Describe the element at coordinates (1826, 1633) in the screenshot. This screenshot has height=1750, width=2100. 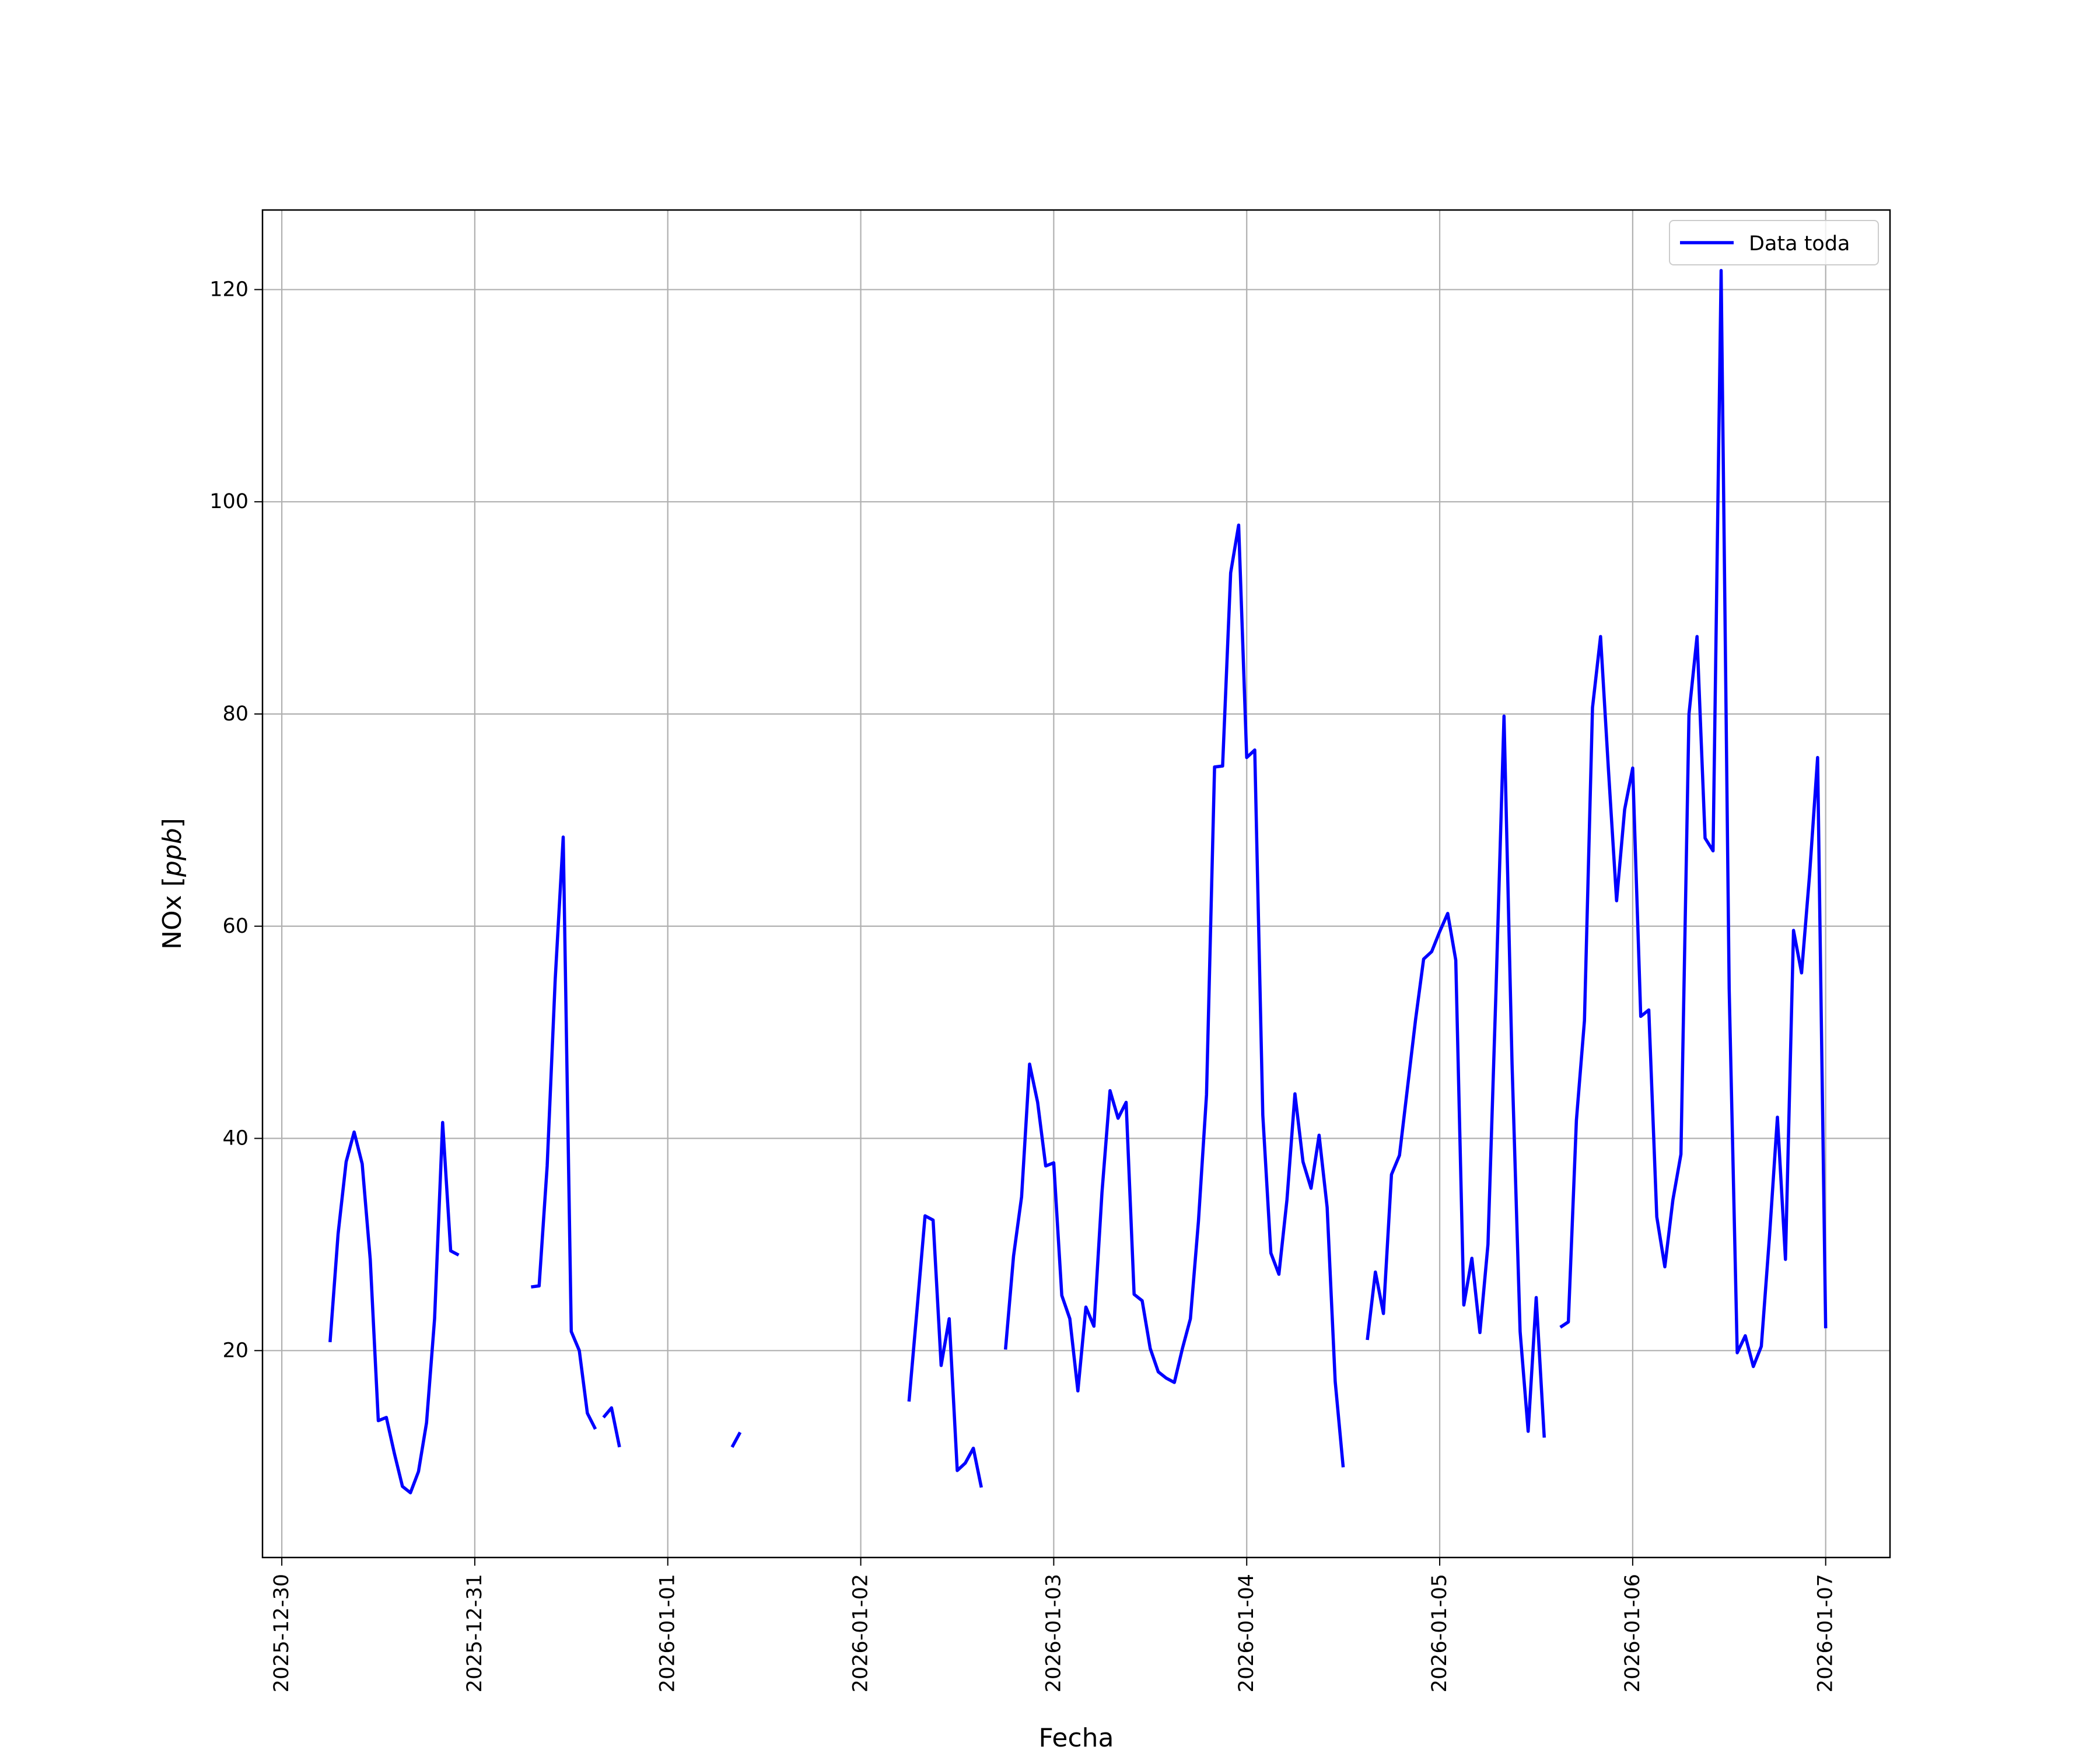
I see `x-tick-label: 2026-01-07` at that location.